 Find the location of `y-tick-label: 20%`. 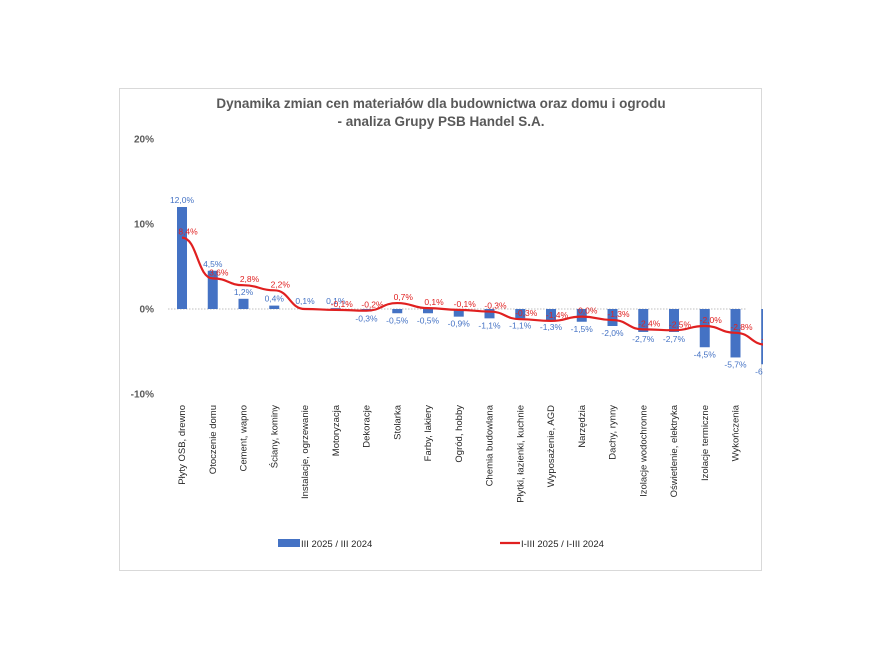

y-tick-label: 20% is located at coordinates (144, 140).